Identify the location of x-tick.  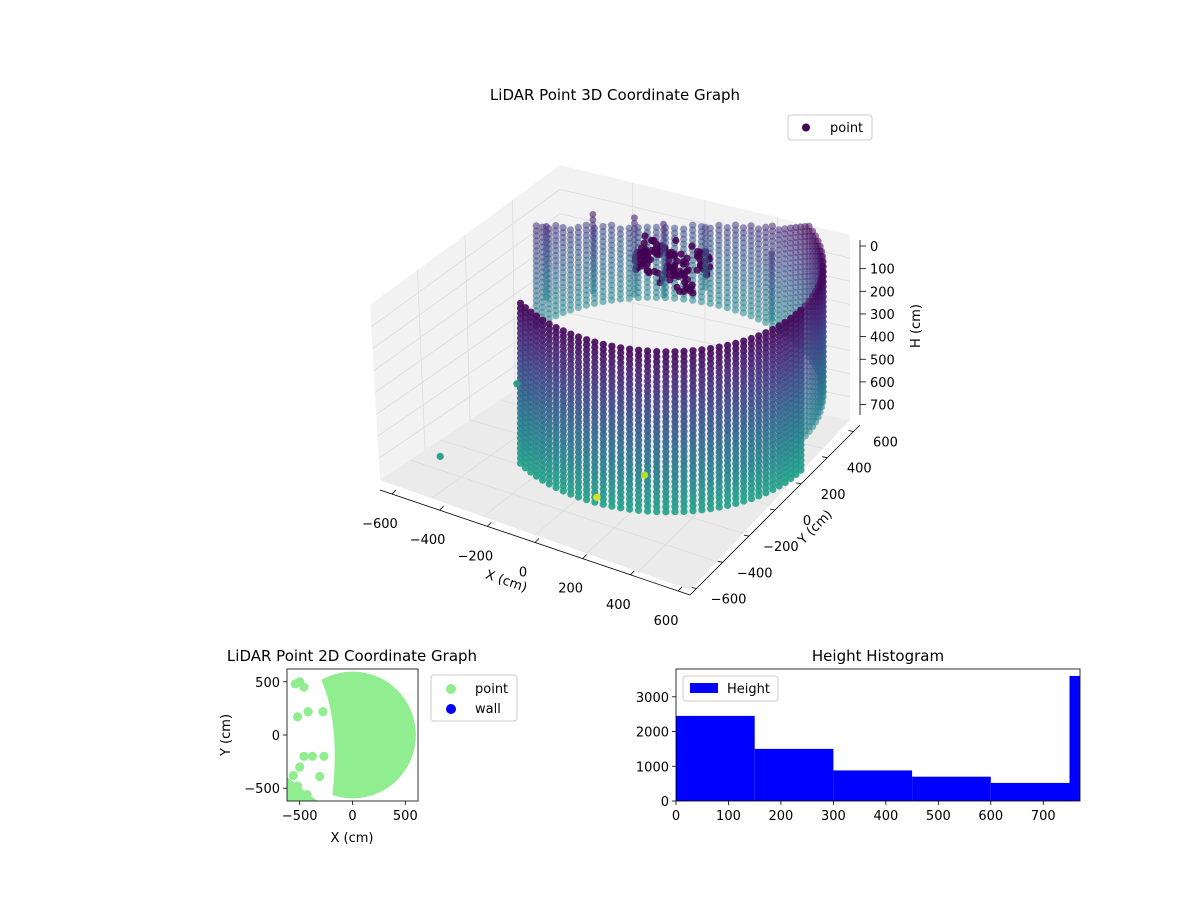
(584, 556).